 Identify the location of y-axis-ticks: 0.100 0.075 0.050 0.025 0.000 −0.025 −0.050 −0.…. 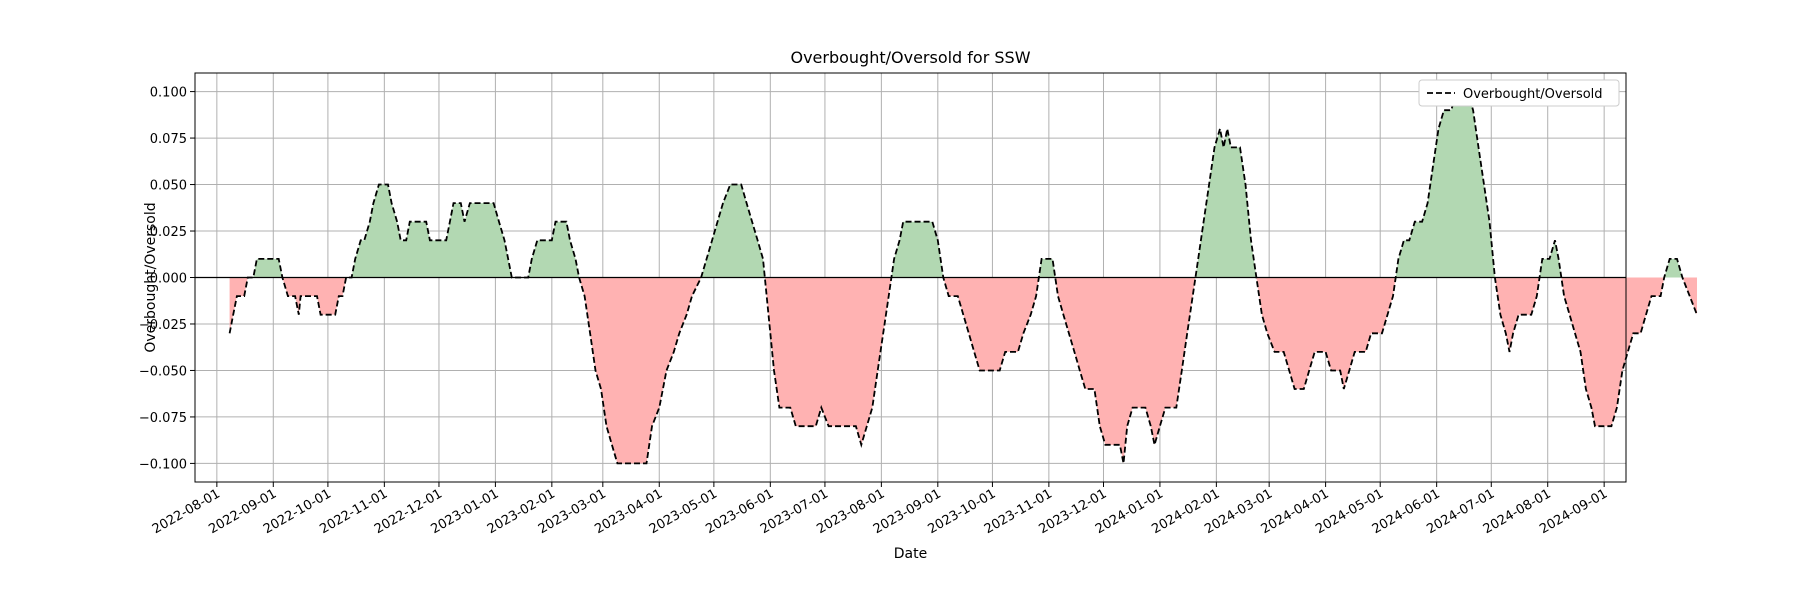
(167, 279).